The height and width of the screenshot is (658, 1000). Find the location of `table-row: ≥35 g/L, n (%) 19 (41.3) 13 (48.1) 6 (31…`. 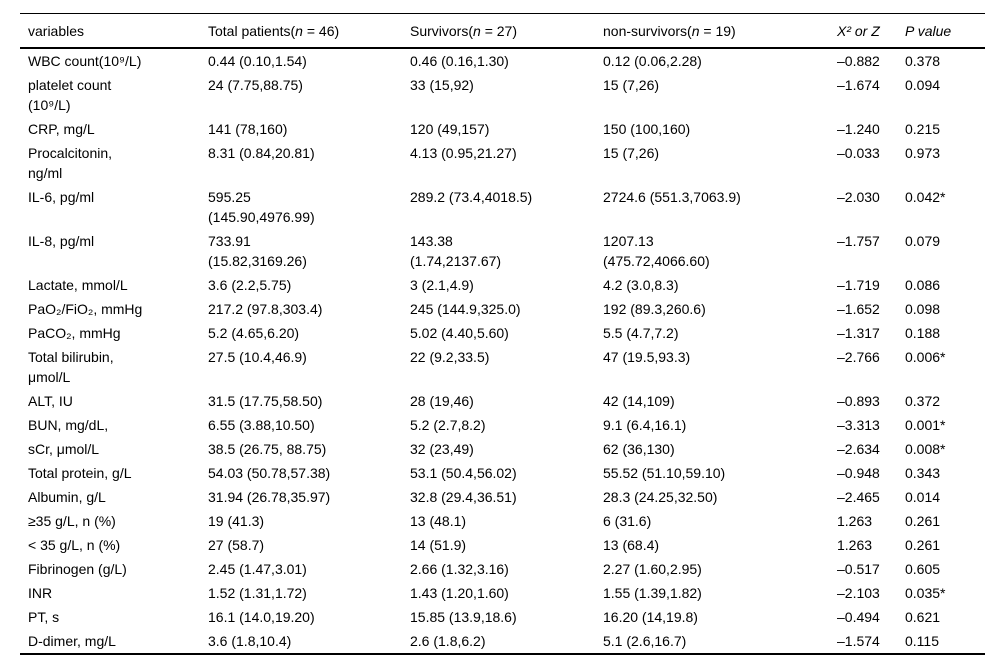

table-row: ≥35 g/L, n (%) 19 (41.3) 13 (48.1) 6 (31… is located at coordinates (502, 521).